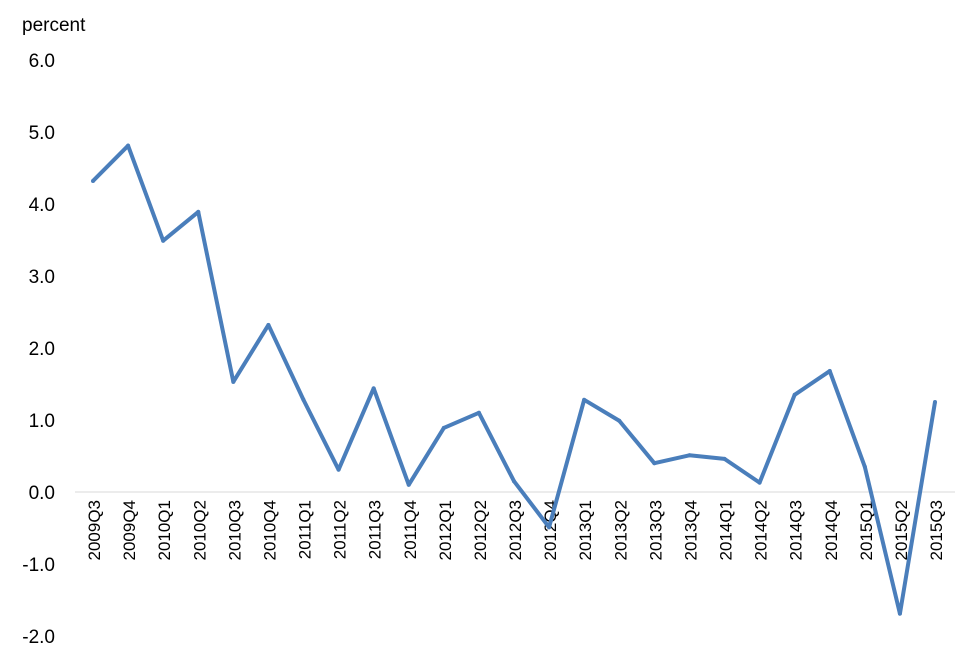 The width and height of the screenshot is (980, 669). Describe the element at coordinates (655, 530) in the screenshot. I see `x-tick-label: 2013Q3` at that location.